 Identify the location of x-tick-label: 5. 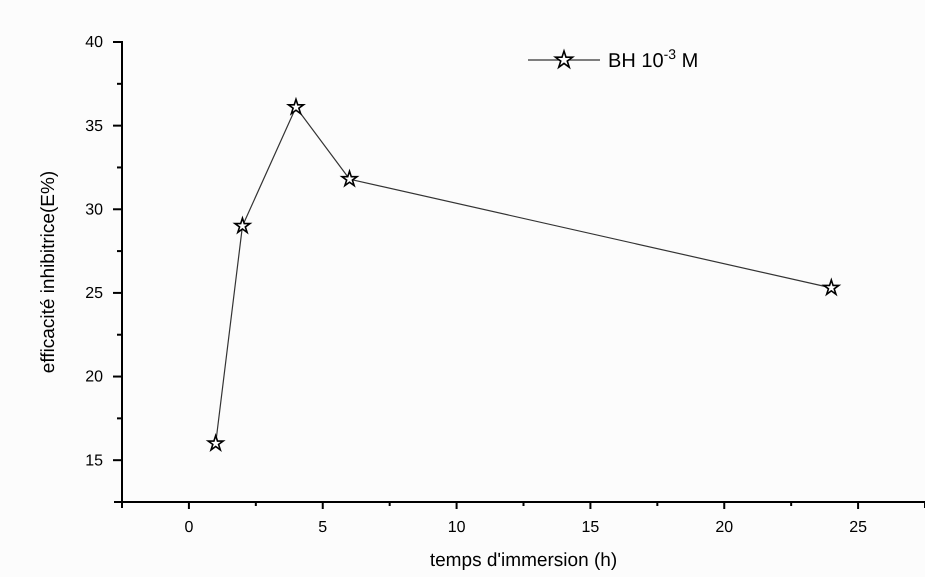
(323, 527).